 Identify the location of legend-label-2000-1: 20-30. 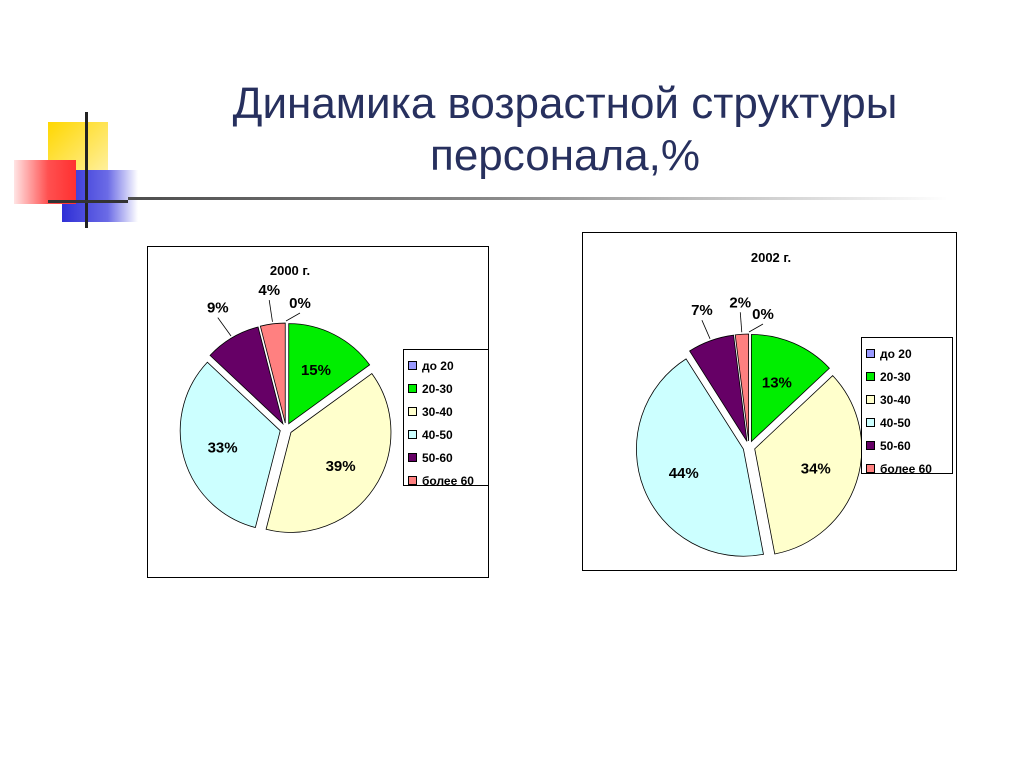
(437, 388).